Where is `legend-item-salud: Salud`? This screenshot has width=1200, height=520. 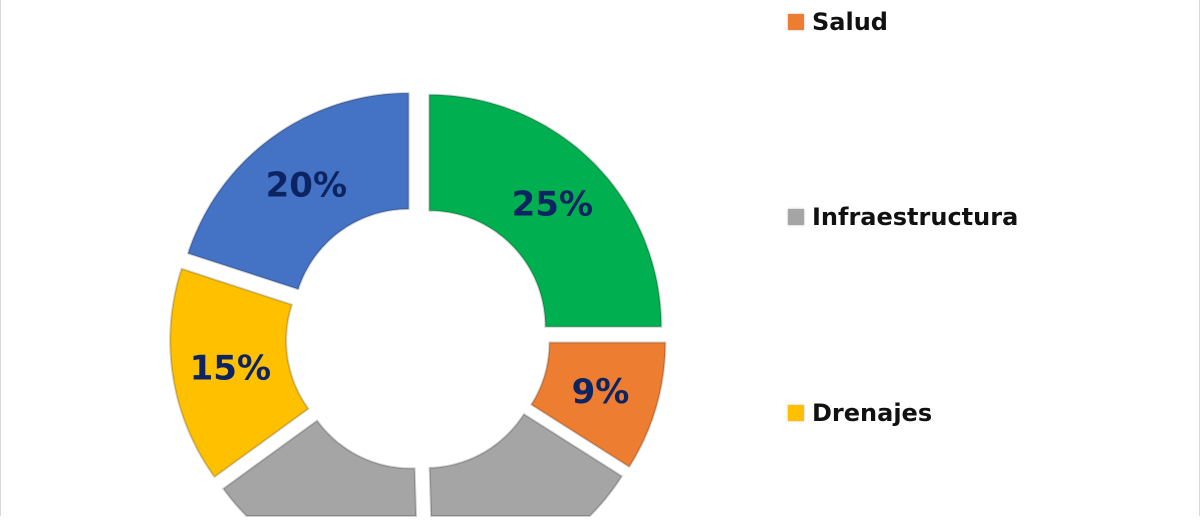 legend-item-salud: Salud is located at coordinates (838, 22).